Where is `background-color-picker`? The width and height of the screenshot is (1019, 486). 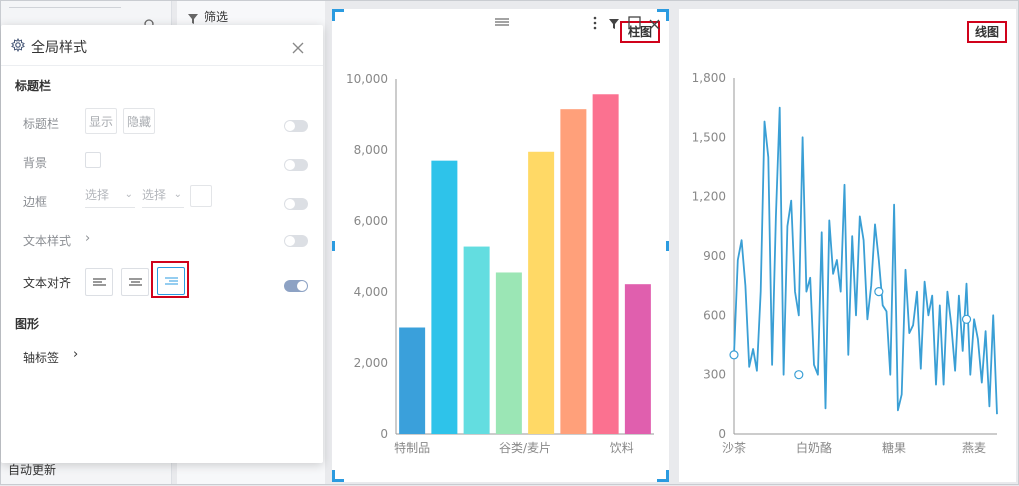
background-color-picker is located at coordinates (93, 160).